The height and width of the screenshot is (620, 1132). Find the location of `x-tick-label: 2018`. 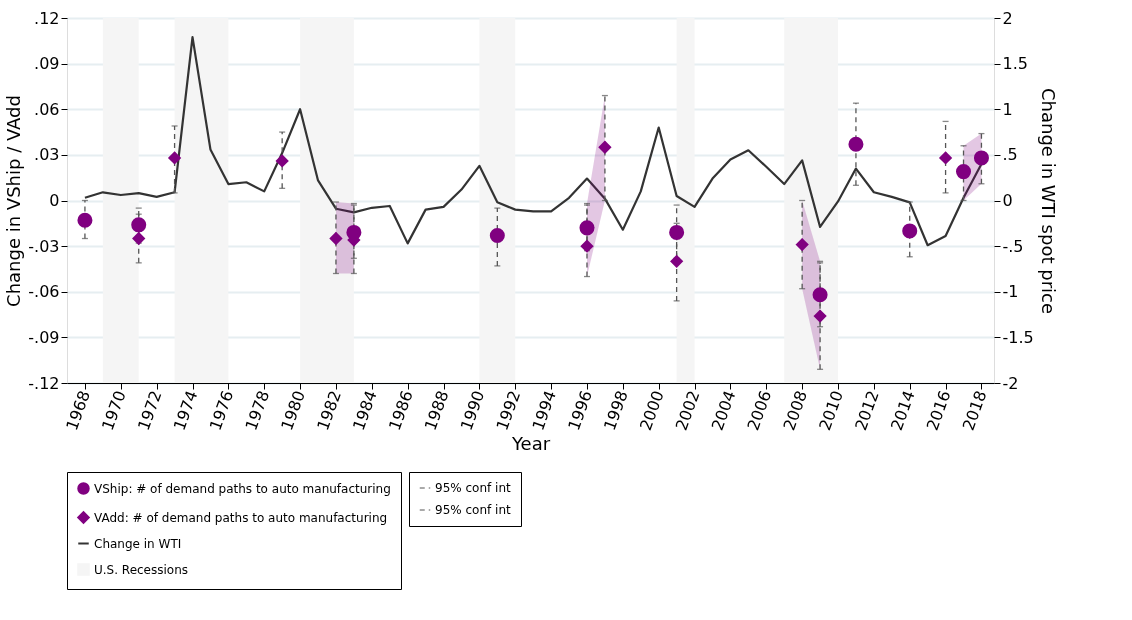

x-tick-label: 2018 is located at coordinates (974, 410).